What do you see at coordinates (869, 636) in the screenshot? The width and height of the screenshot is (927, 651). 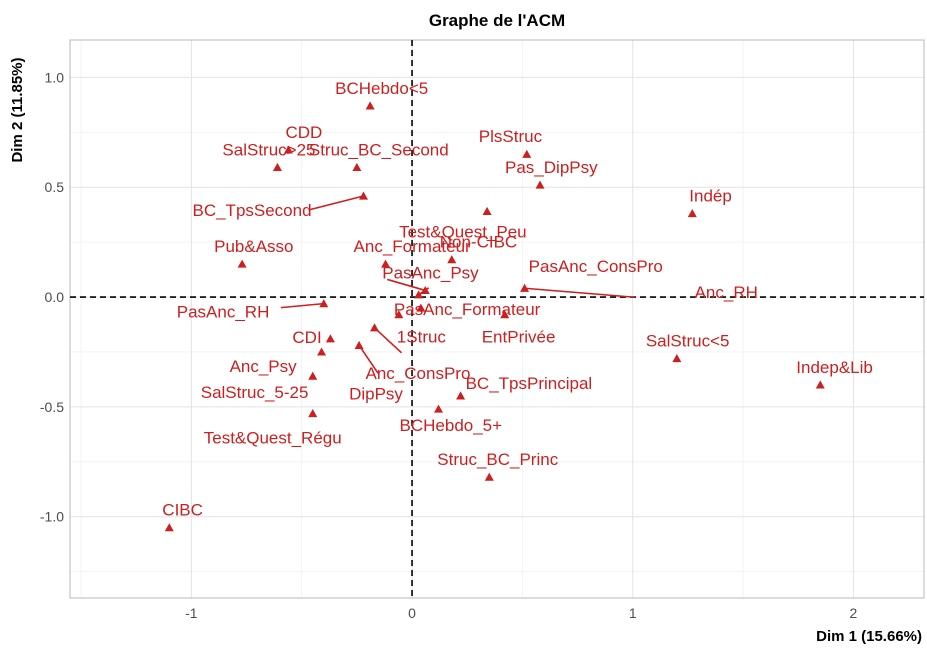 I see `x-axis-label: Dim 1 (15.66%)` at bounding box center [869, 636].